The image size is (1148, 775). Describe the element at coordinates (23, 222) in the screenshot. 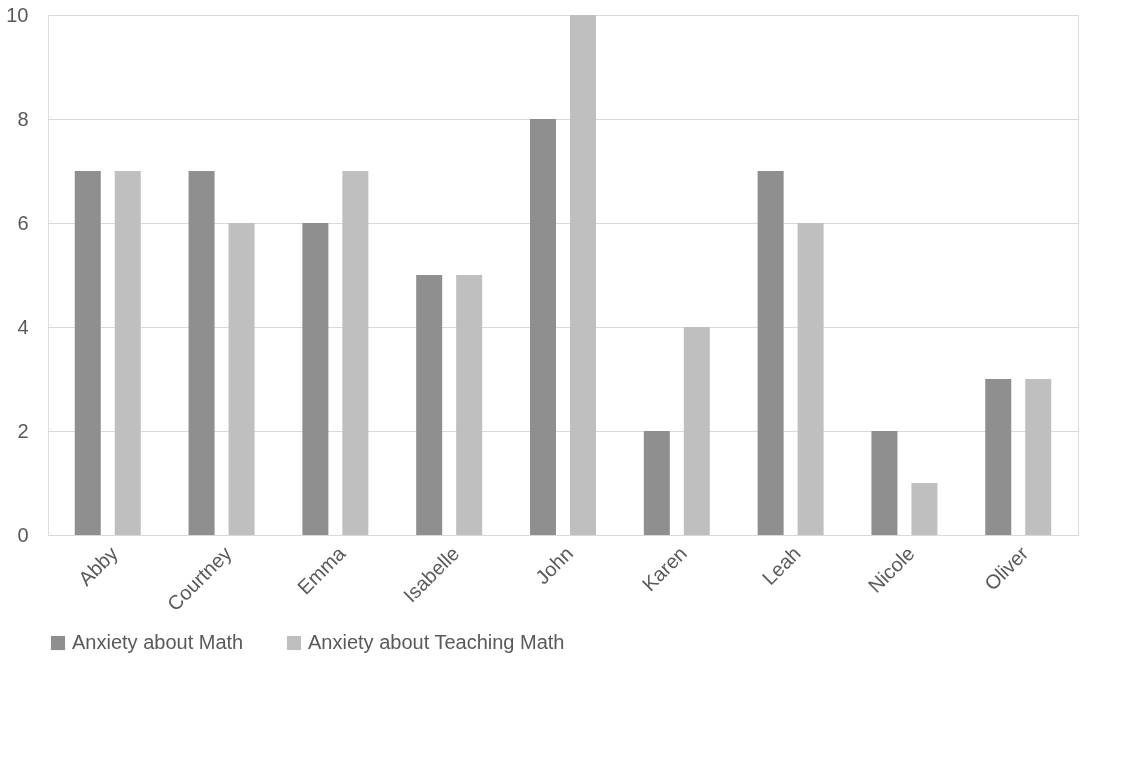

I see `y-tick-label: 6` at that location.